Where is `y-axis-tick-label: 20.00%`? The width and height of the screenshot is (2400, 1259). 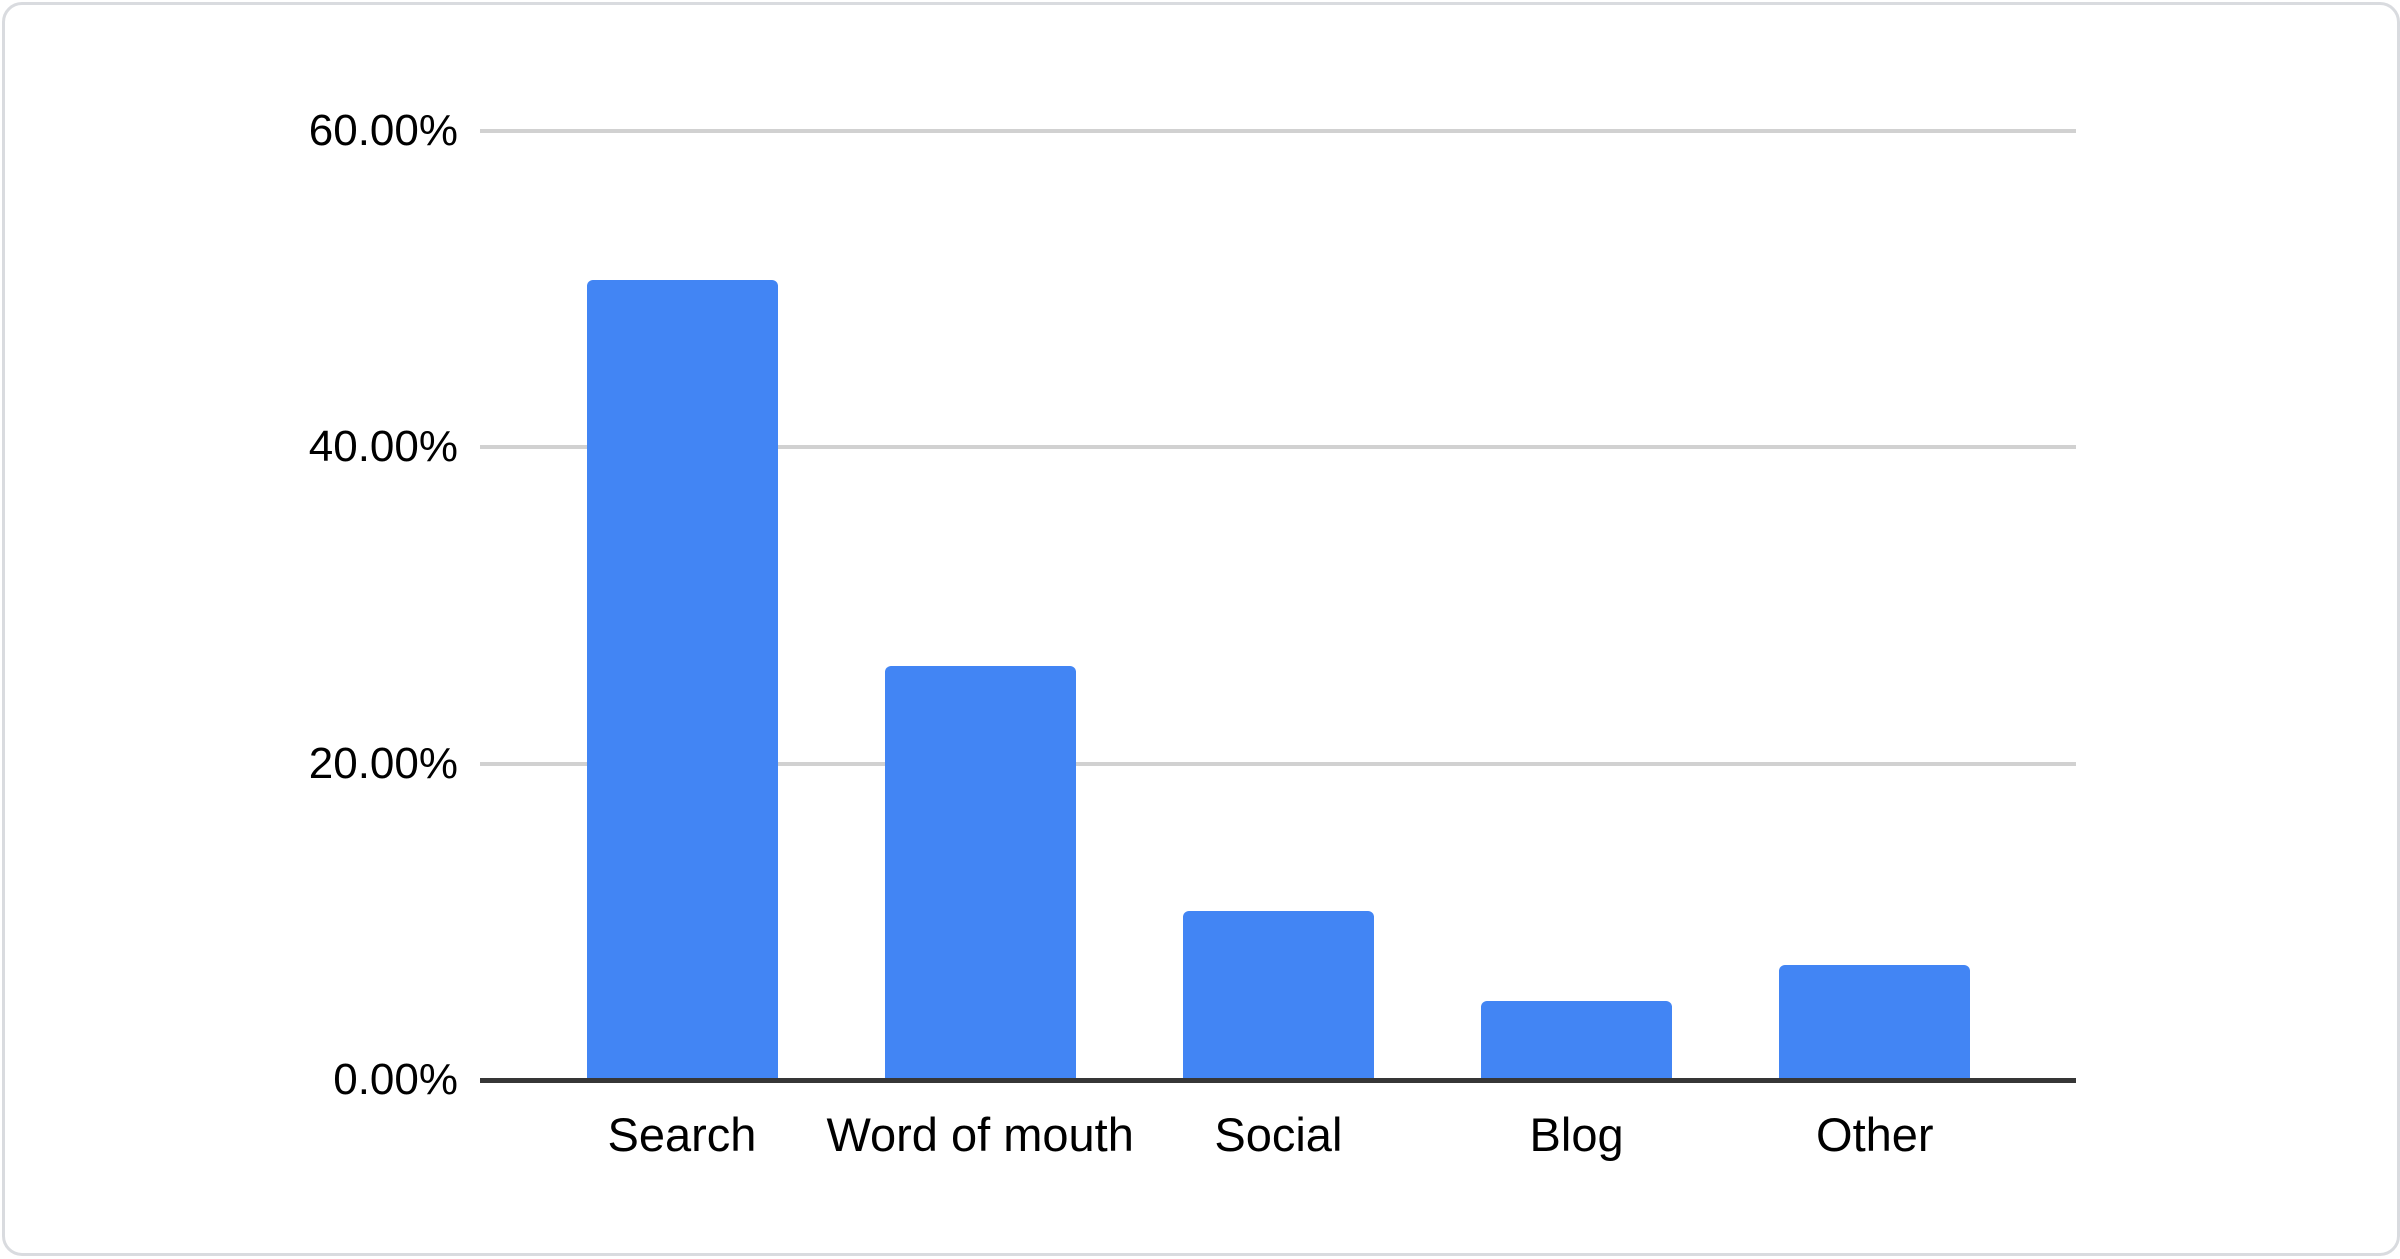 y-axis-tick-label: 20.00% is located at coordinates (383, 763).